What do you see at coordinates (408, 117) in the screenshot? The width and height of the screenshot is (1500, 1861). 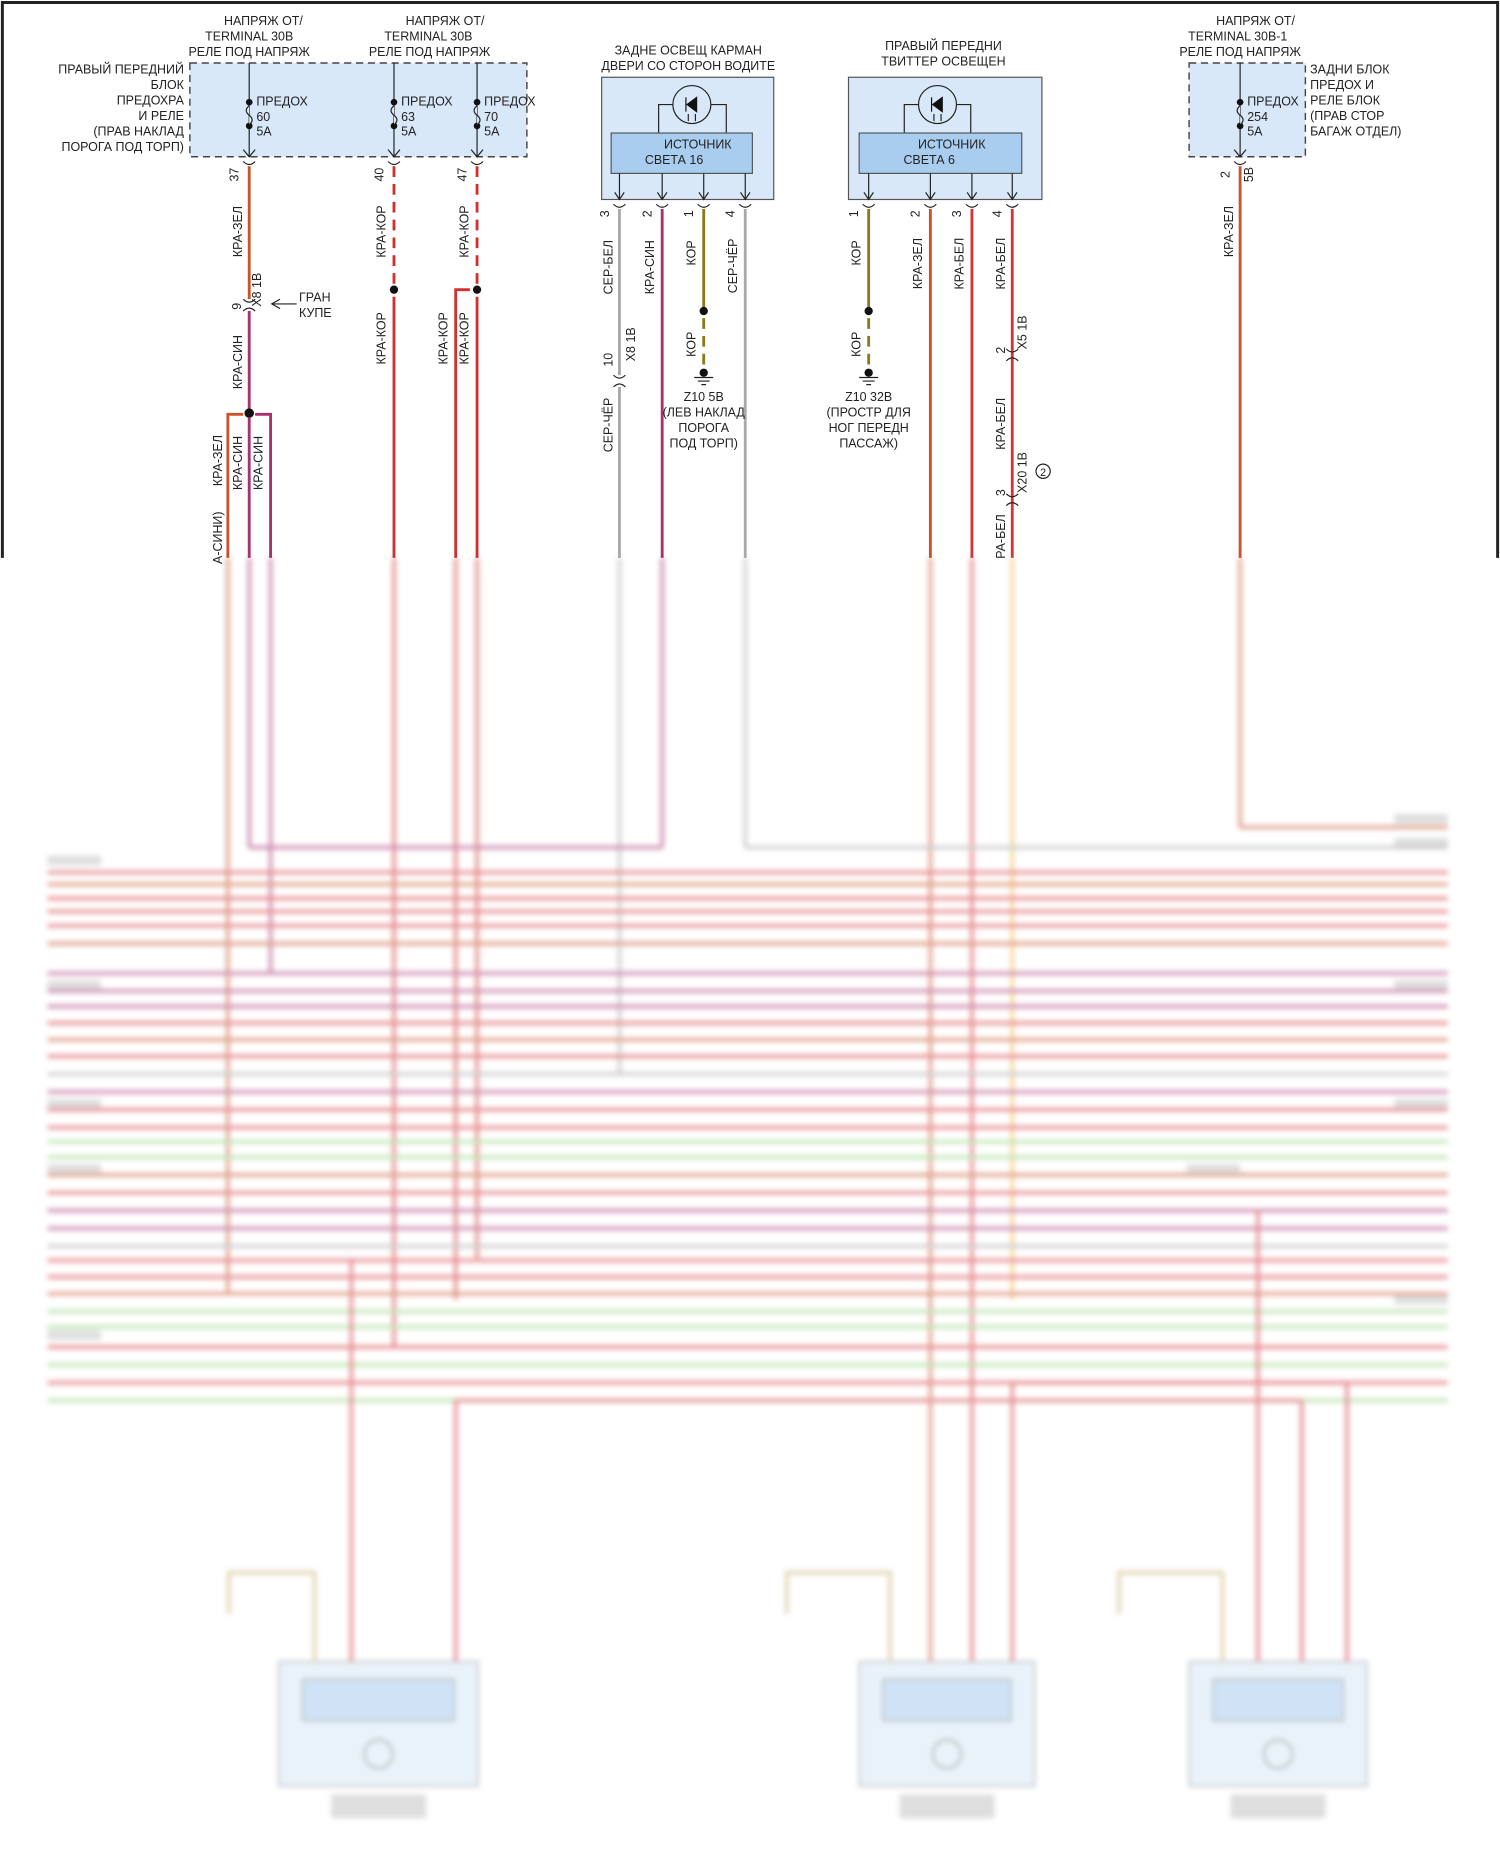 I see `fuse-number: 63` at bounding box center [408, 117].